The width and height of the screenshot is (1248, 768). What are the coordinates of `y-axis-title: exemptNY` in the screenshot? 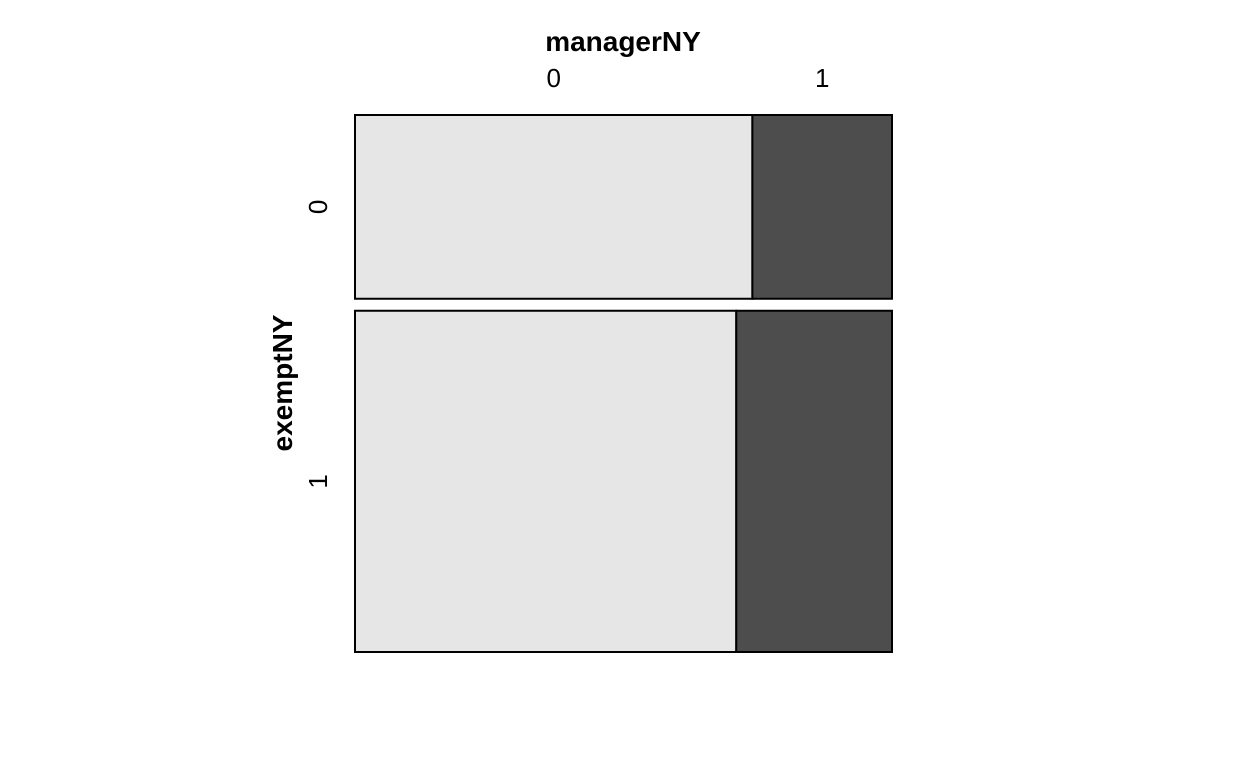 It's located at (282, 382).